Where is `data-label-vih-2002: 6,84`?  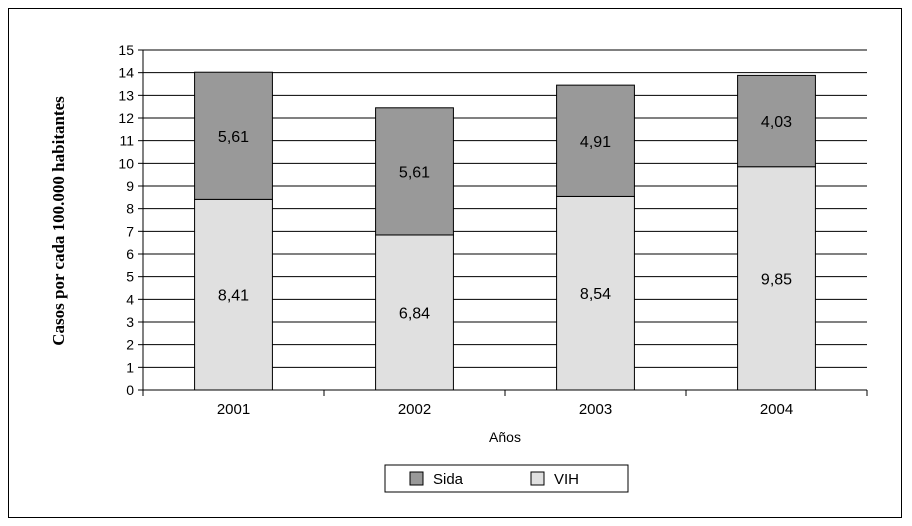 data-label-vih-2002: 6,84 is located at coordinates (414, 313).